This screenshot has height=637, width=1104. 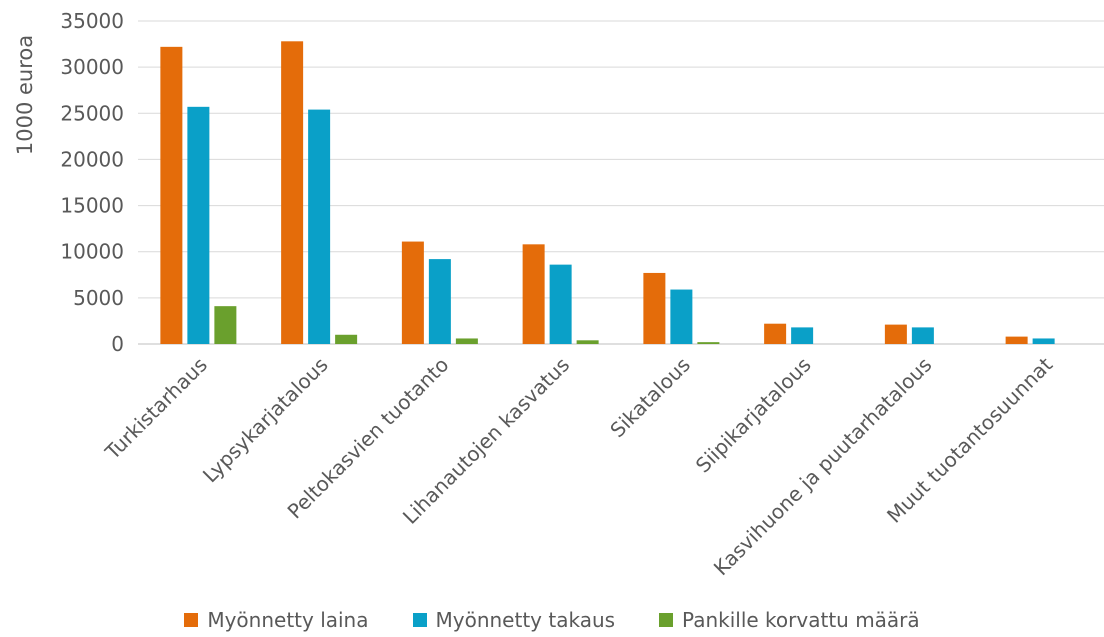 What do you see at coordinates (288, 620) in the screenshot?
I see `legend-label: Myönnetty laina` at bounding box center [288, 620].